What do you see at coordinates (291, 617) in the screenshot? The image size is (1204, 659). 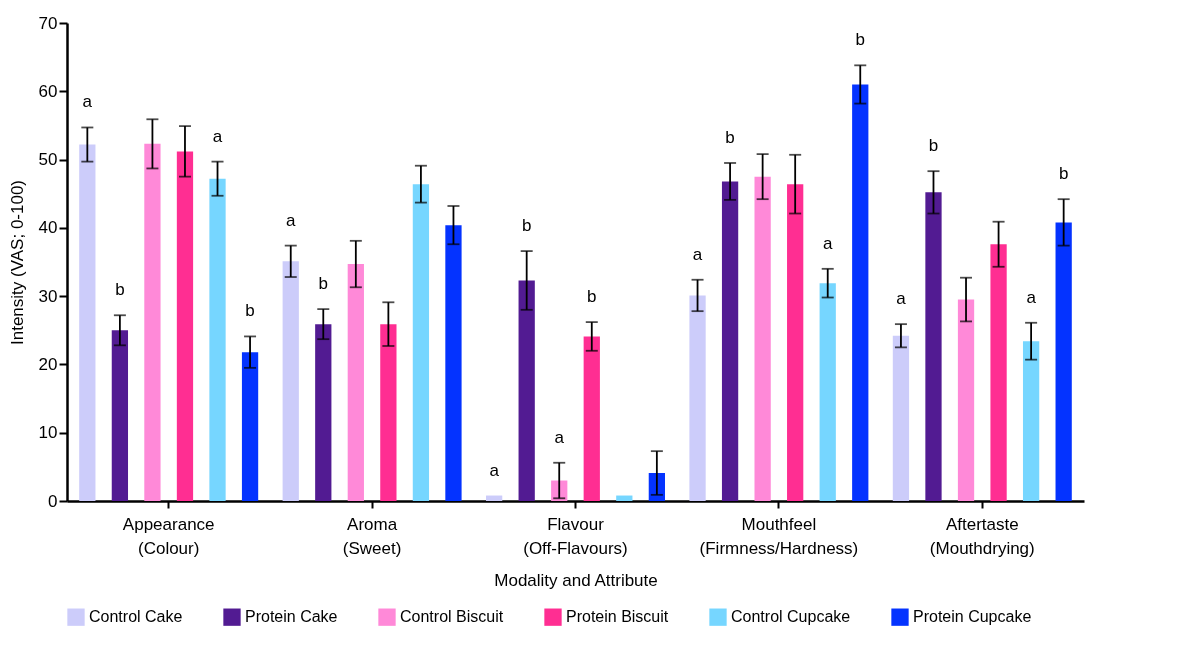 I see `legend-label: Protein Cake` at bounding box center [291, 617].